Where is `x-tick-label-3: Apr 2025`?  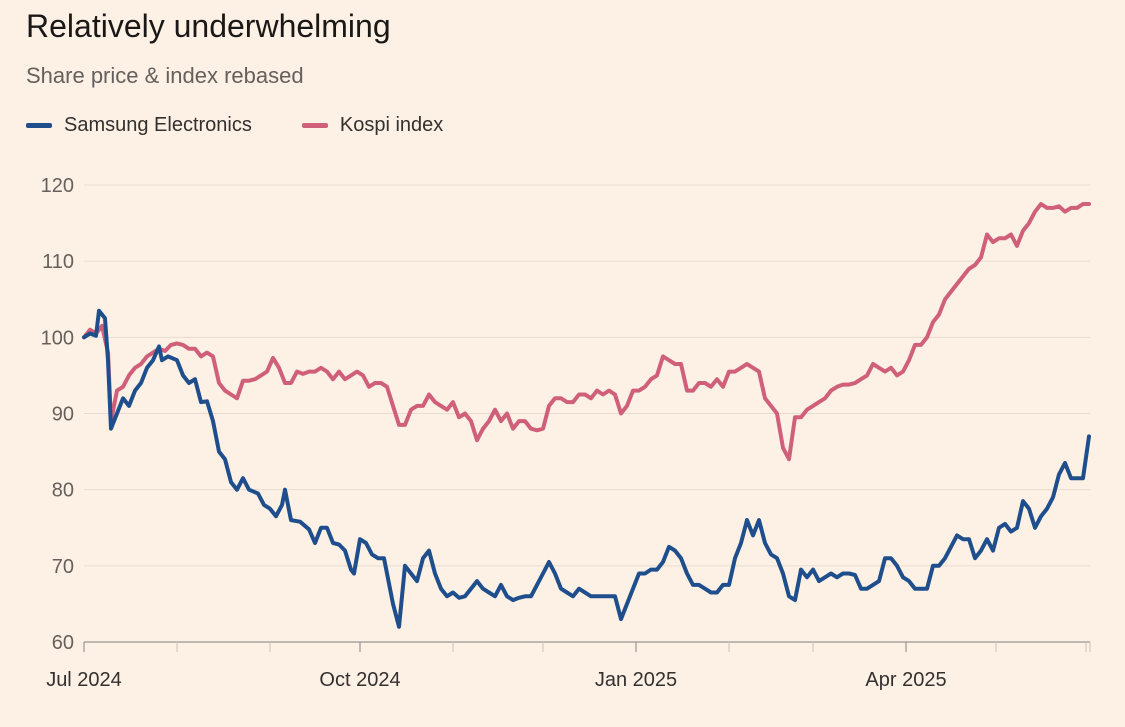 x-tick-label-3: Apr 2025 is located at coordinates (905, 680).